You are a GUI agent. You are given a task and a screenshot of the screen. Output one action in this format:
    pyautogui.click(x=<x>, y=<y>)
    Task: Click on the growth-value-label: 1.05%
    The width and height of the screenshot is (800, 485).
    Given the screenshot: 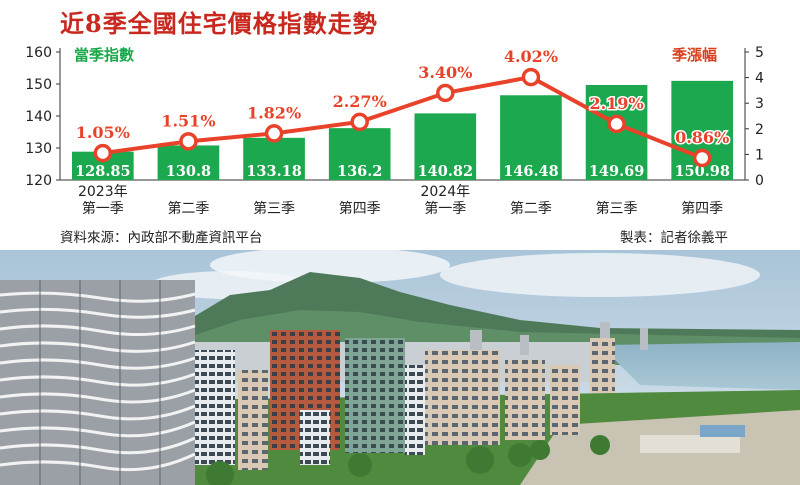 What is the action you would take?
    pyautogui.click(x=103, y=132)
    